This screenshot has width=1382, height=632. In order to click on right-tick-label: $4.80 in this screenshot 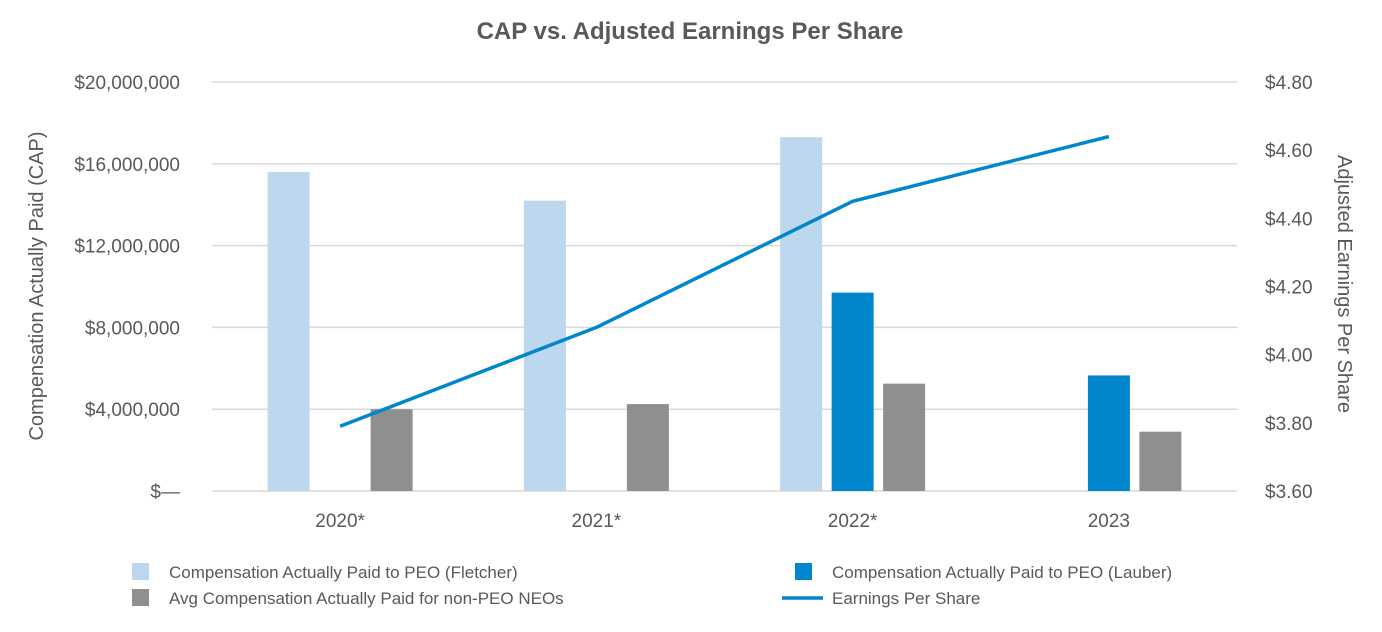, I will do `click(1289, 83)`.